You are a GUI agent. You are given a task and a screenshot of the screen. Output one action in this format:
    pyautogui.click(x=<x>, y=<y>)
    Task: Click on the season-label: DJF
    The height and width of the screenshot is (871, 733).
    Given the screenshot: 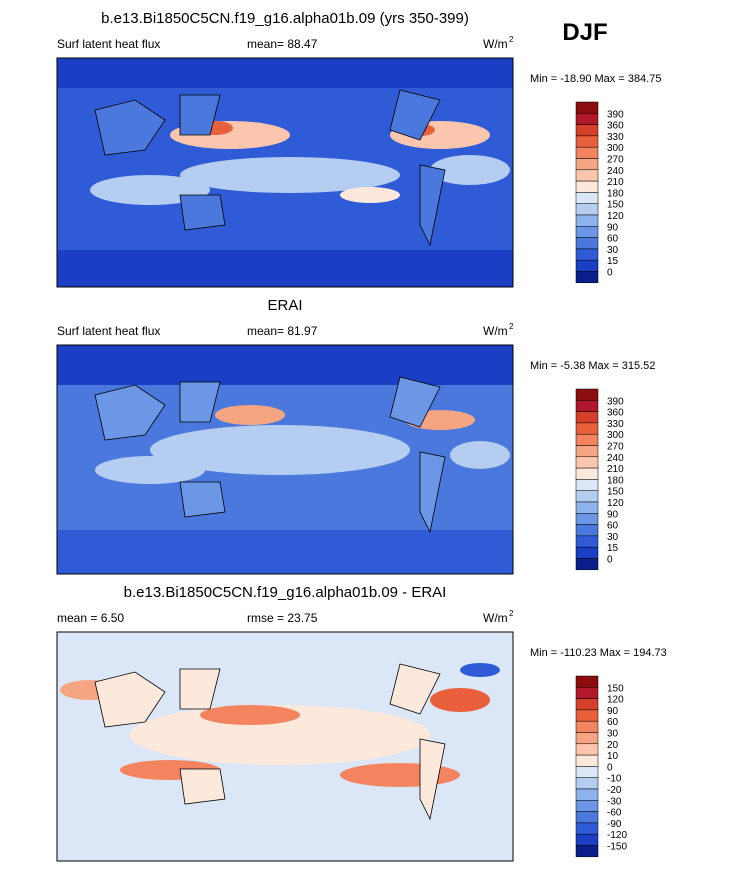 What is the action you would take?
    pyautogui.click(x=584, y=32)
    